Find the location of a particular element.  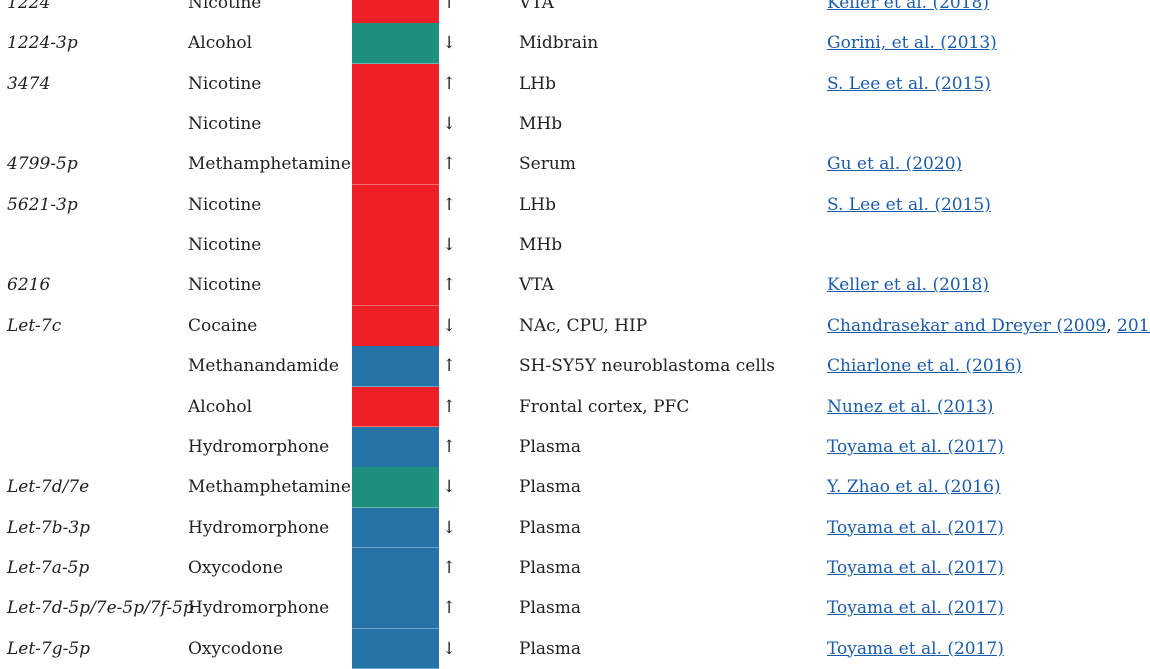

region-cell: Midbrain is located at coordinates (559, 43).